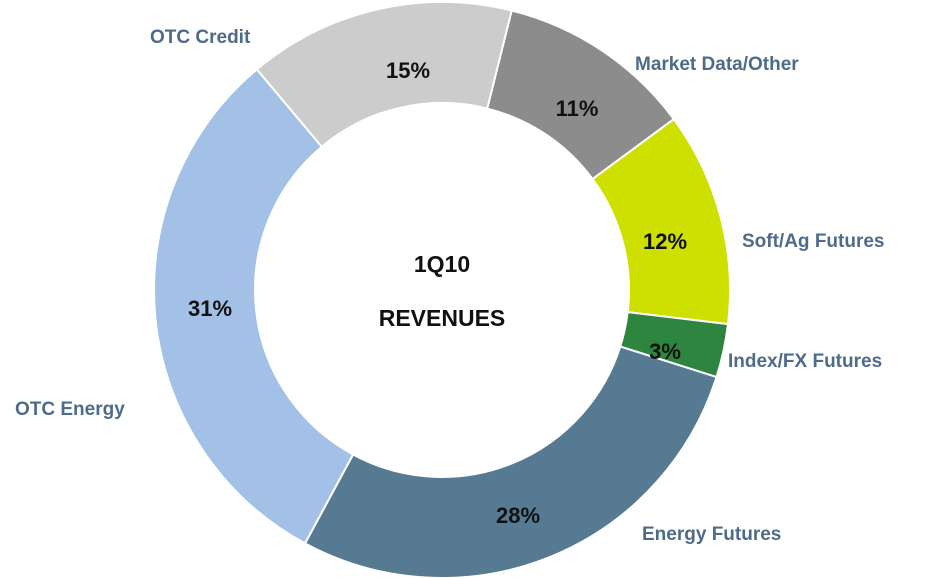 The width and height of the screenshot is (944, 578). Describe the element at coordinates (210, 308) in the screenshot. I see `value-label: 31%` at that location.